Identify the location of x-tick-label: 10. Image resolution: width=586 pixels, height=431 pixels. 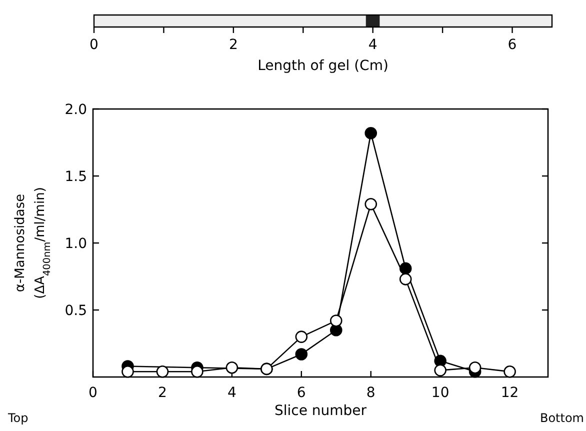
(440, 393).